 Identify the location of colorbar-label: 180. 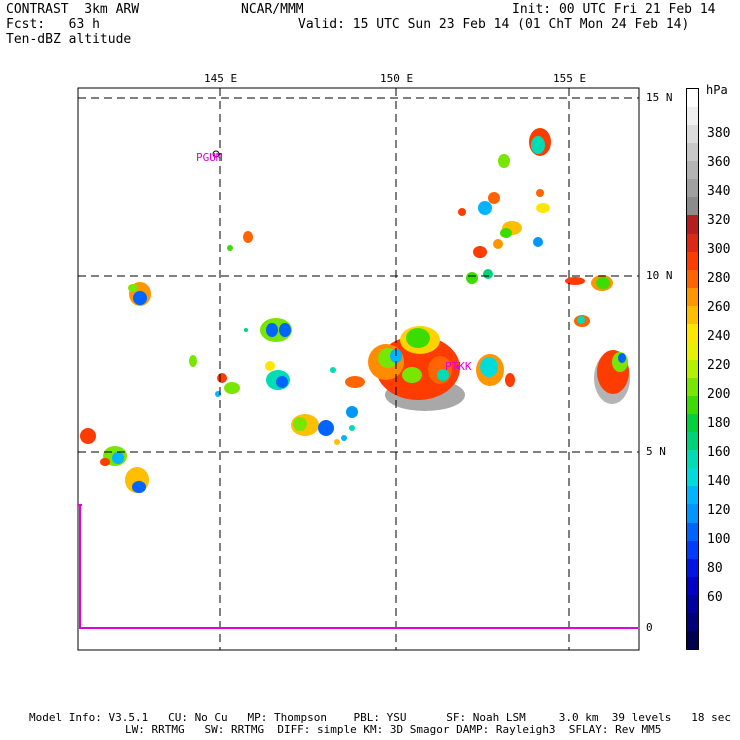
(719, 423).